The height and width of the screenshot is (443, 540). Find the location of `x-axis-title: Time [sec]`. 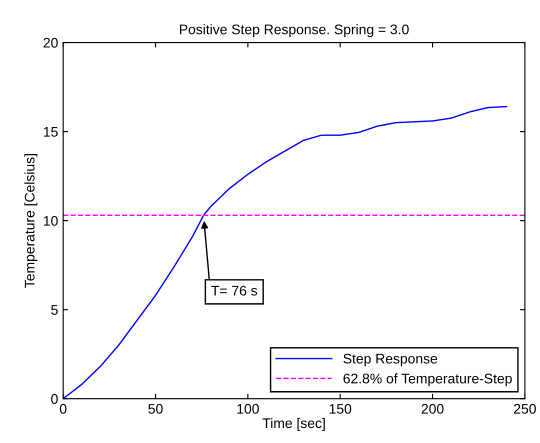

x-axis-title: Time [sec] is located at coordinates (293, 424).